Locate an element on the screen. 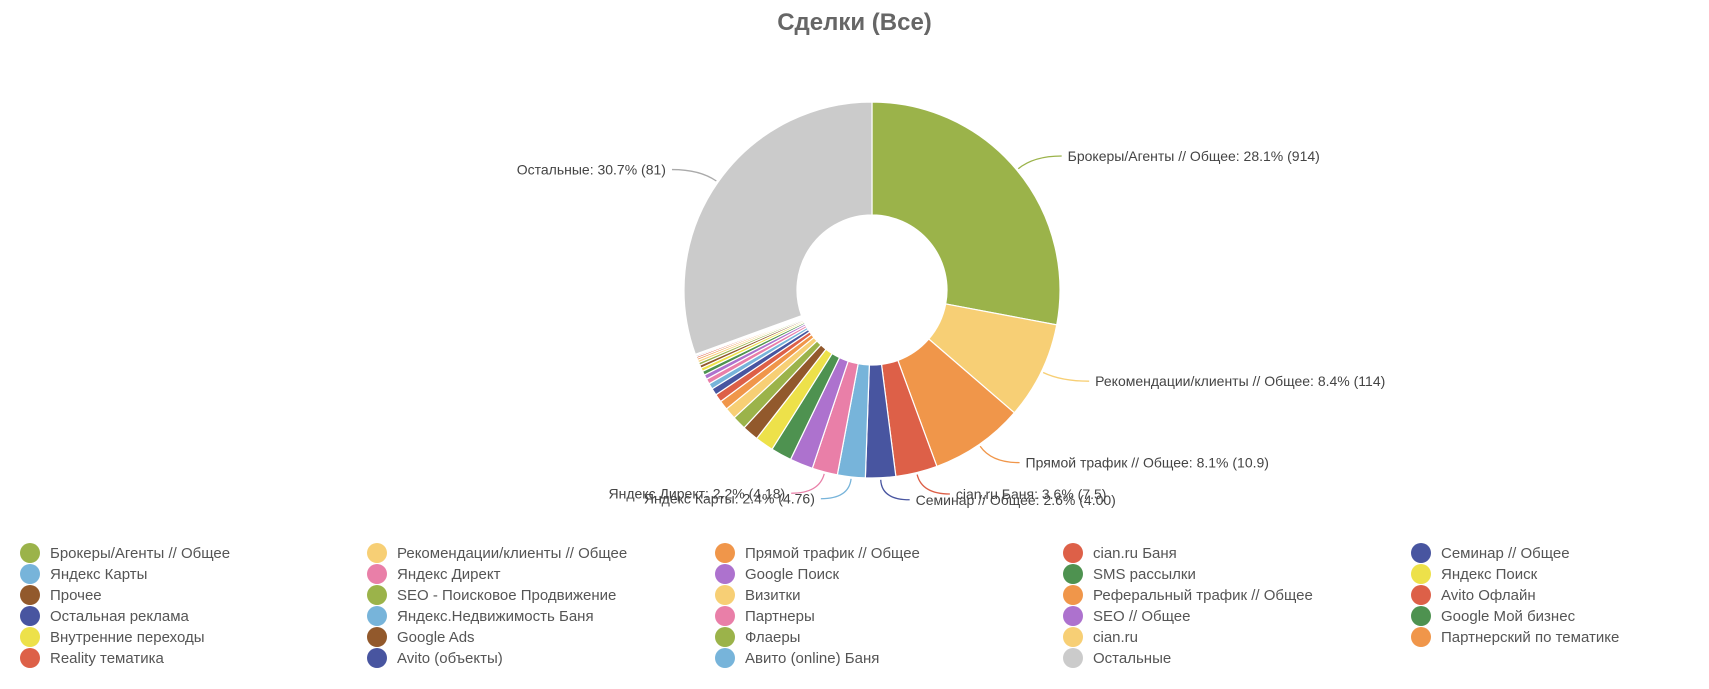 This screenshot has width=1709, height=689. legend-label: Avito Офлайн is located at coordinates (1488, 595).